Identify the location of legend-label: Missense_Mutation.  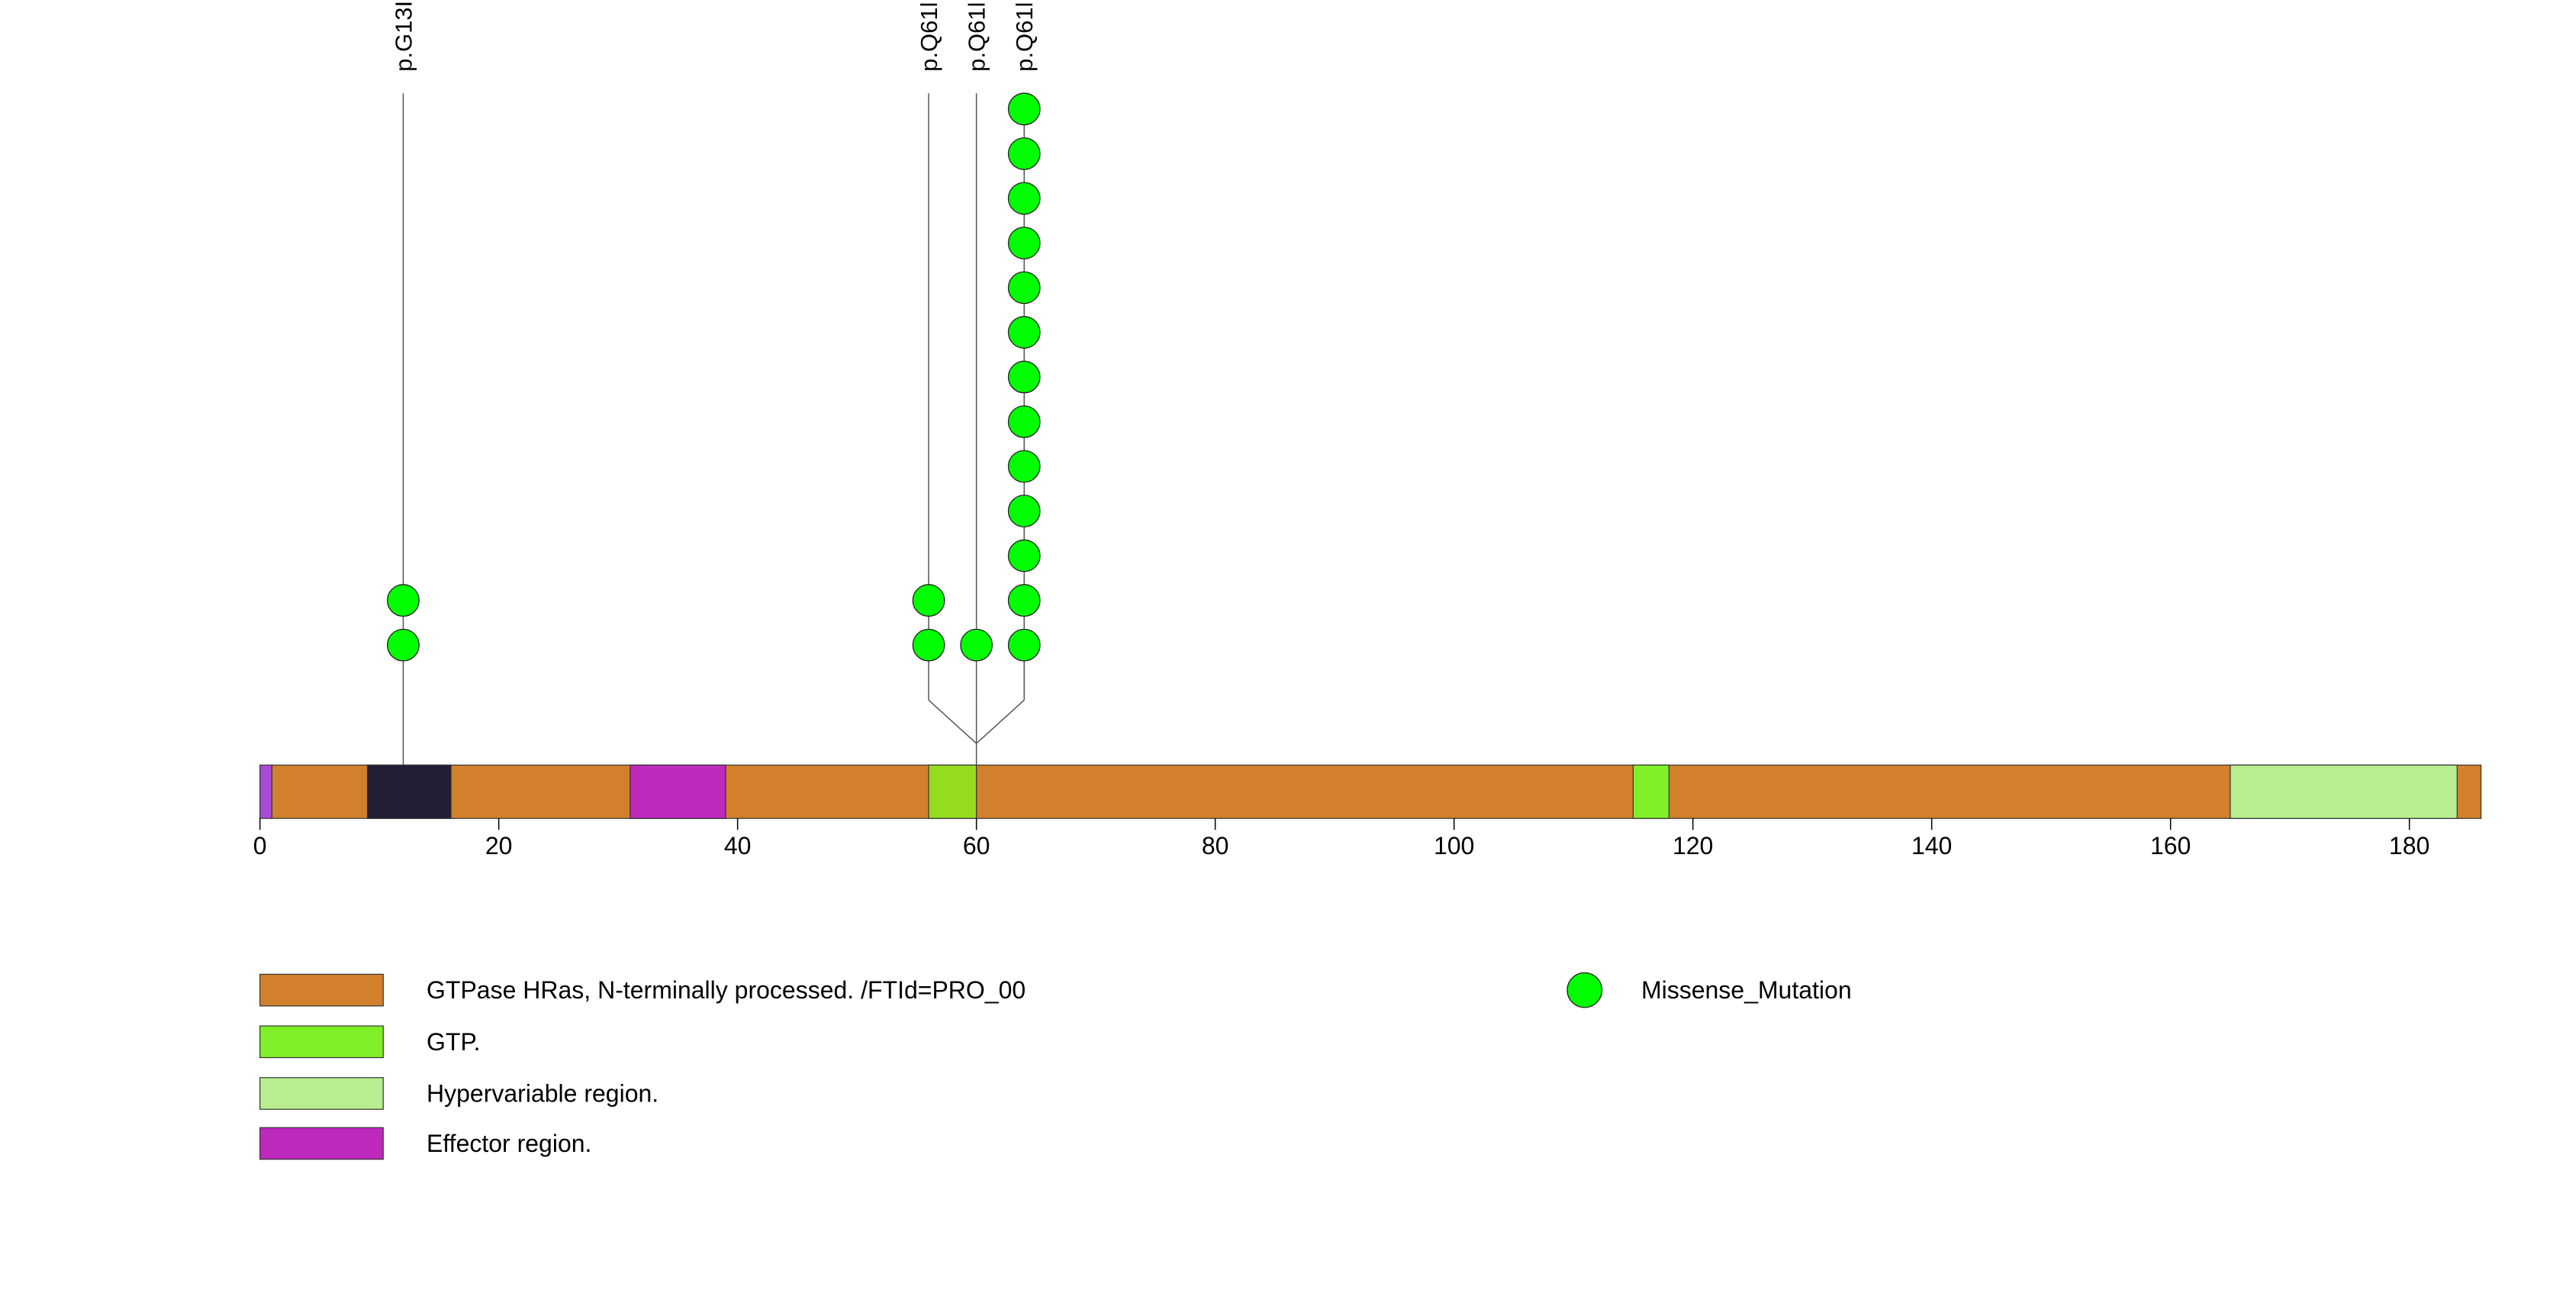
(1746, 990).